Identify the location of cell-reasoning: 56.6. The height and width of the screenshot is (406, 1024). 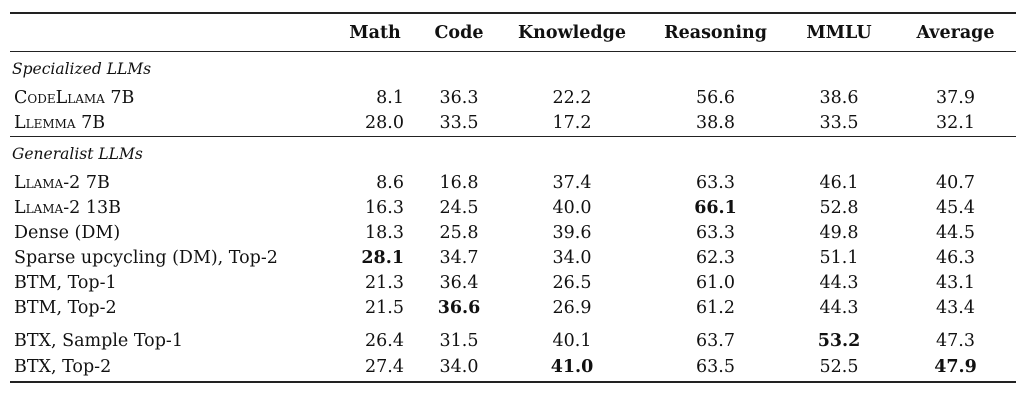
(715, 98).